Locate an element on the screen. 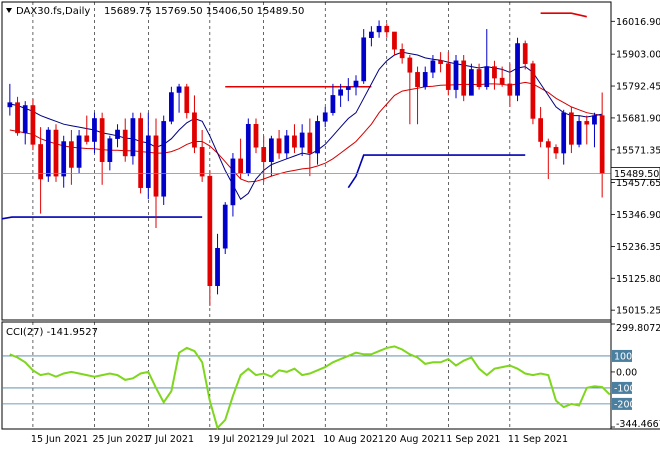 The width and height of the screenshot is (660, 450). current-price-tag is located at coordinates (635, 173).